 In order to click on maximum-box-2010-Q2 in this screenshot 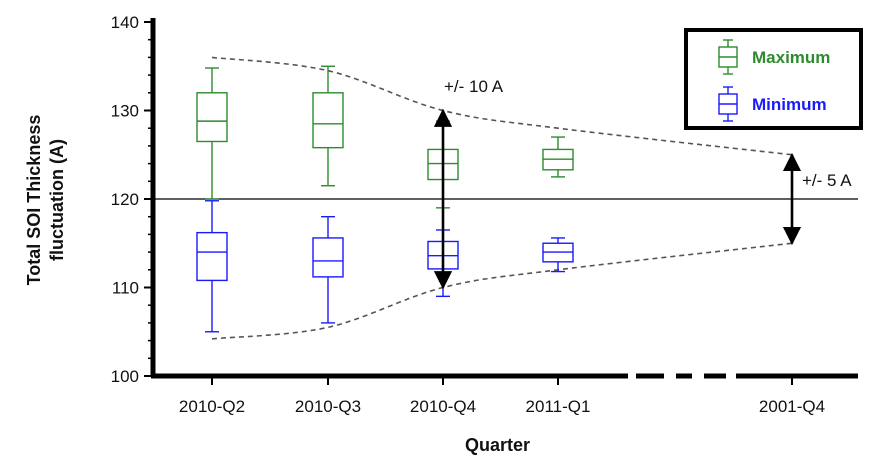, I will do `click(212, 133)`.